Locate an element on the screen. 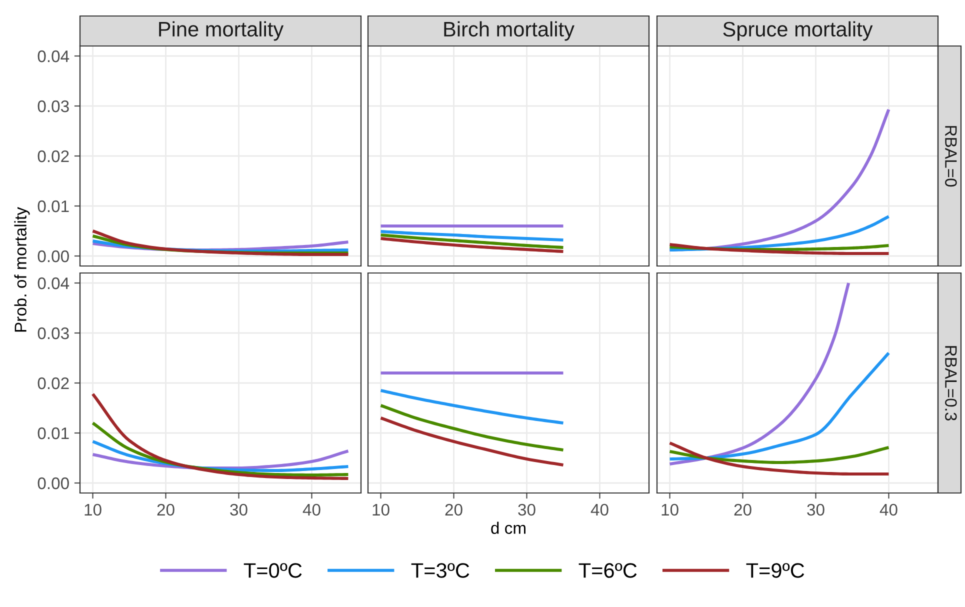 The height and width of the screenshot is (607, 965). legend-label: T=3ºC is located at coordinates (440, 570).